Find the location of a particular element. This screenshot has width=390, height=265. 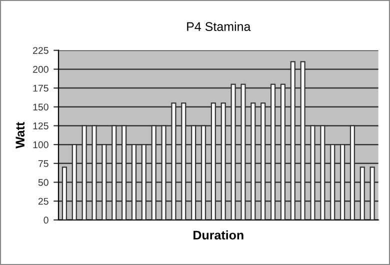

y-tick-label: 50 is located at coordinates (43, 182).